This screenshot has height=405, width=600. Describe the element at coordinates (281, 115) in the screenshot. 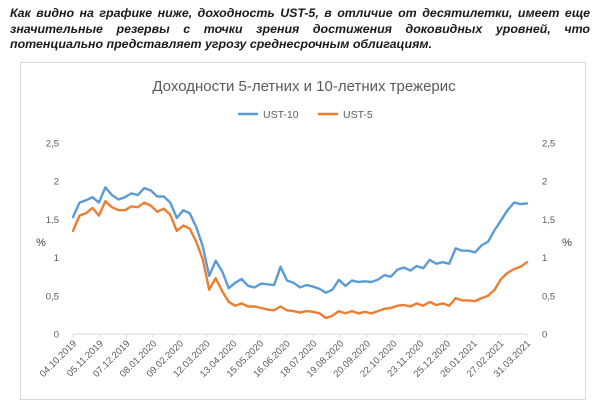

I see `legend-label-ust-10: UST-10` at that location.